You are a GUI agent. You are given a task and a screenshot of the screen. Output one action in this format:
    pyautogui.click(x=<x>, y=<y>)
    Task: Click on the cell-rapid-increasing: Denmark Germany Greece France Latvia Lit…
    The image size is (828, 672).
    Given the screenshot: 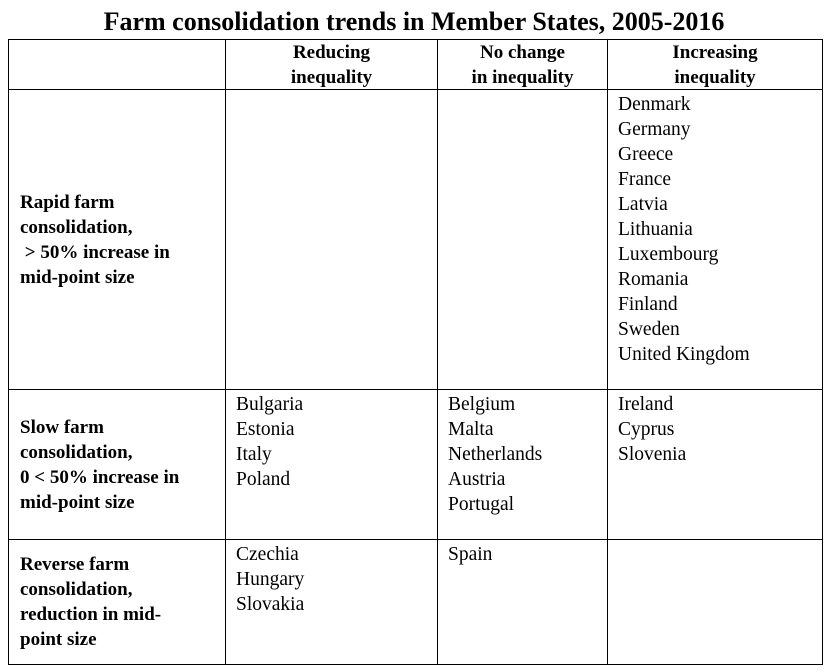 What is the action you would take?
    pyautogui.click(x=715, y=239)
    